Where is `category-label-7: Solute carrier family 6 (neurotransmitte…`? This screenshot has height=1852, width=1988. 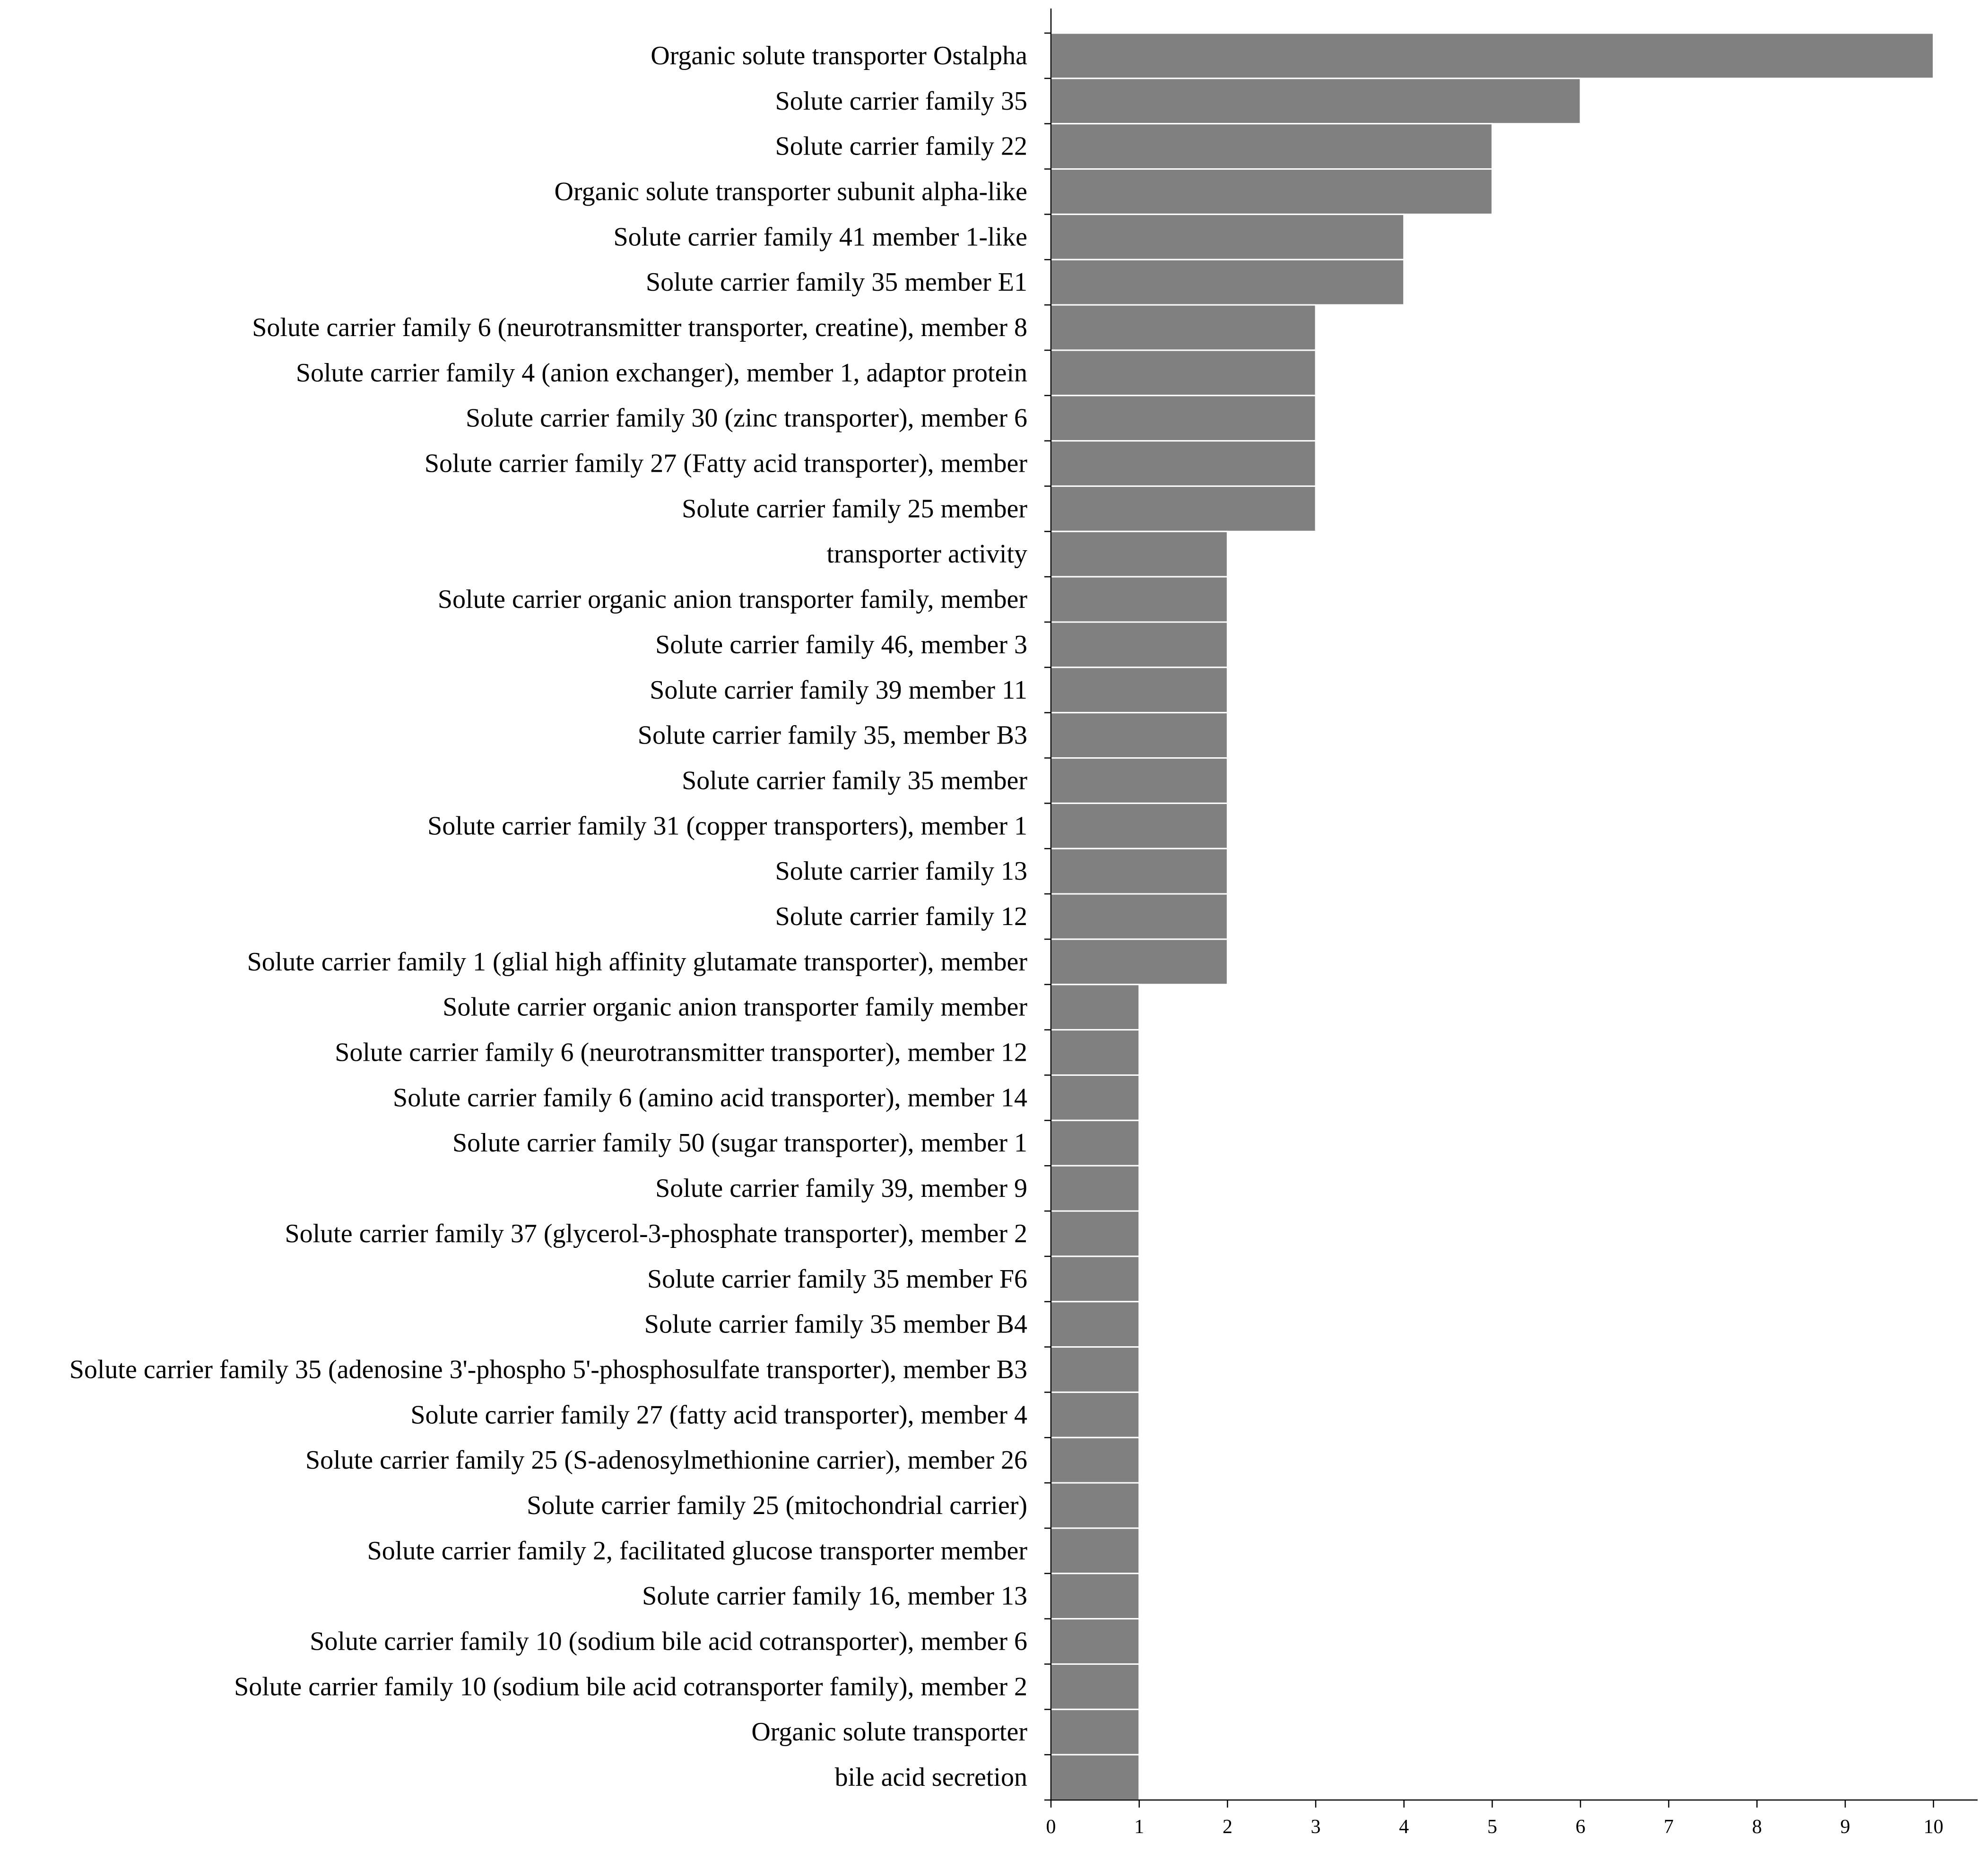
category-label-7: Solute carrier family 6 (neurotransmitte… is located at coordinates (640, 328).